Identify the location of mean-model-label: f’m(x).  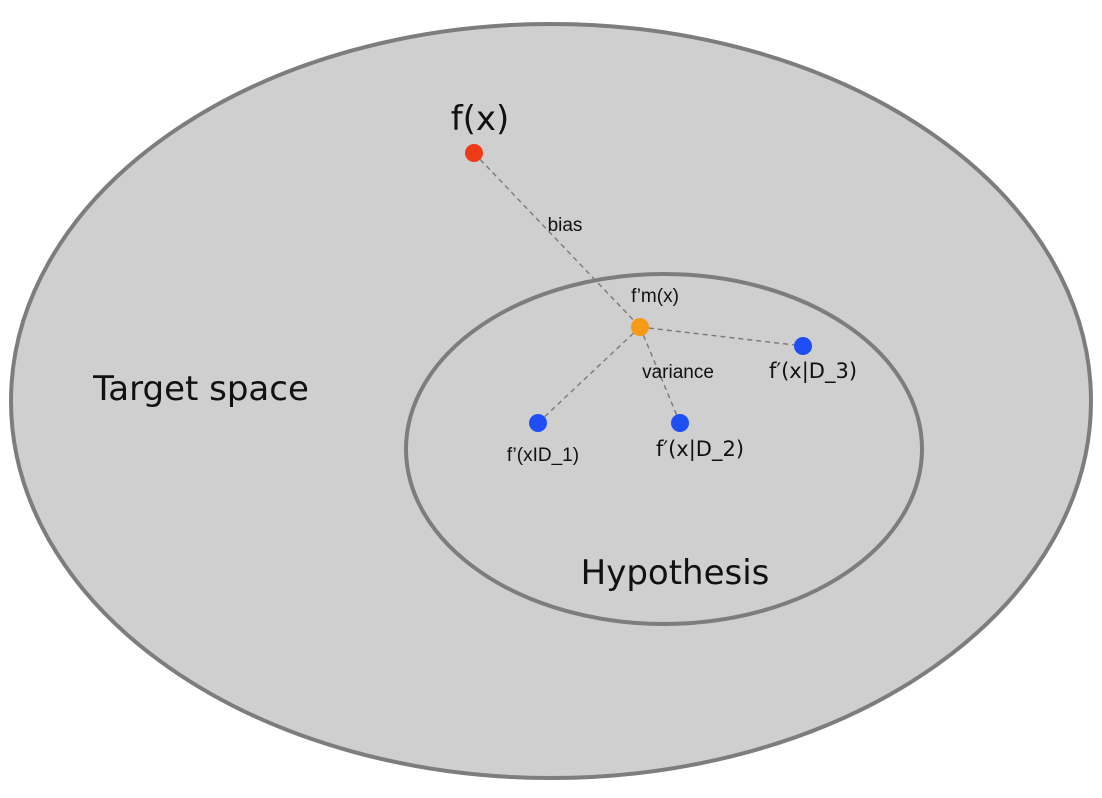
(655, 296).